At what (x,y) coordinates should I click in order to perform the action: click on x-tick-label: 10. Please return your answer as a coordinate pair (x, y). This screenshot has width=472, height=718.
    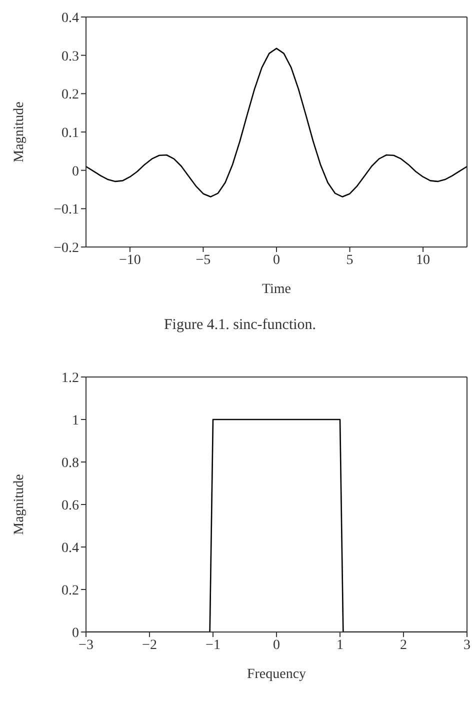
    Looking at the image, I should click on (423, 260).